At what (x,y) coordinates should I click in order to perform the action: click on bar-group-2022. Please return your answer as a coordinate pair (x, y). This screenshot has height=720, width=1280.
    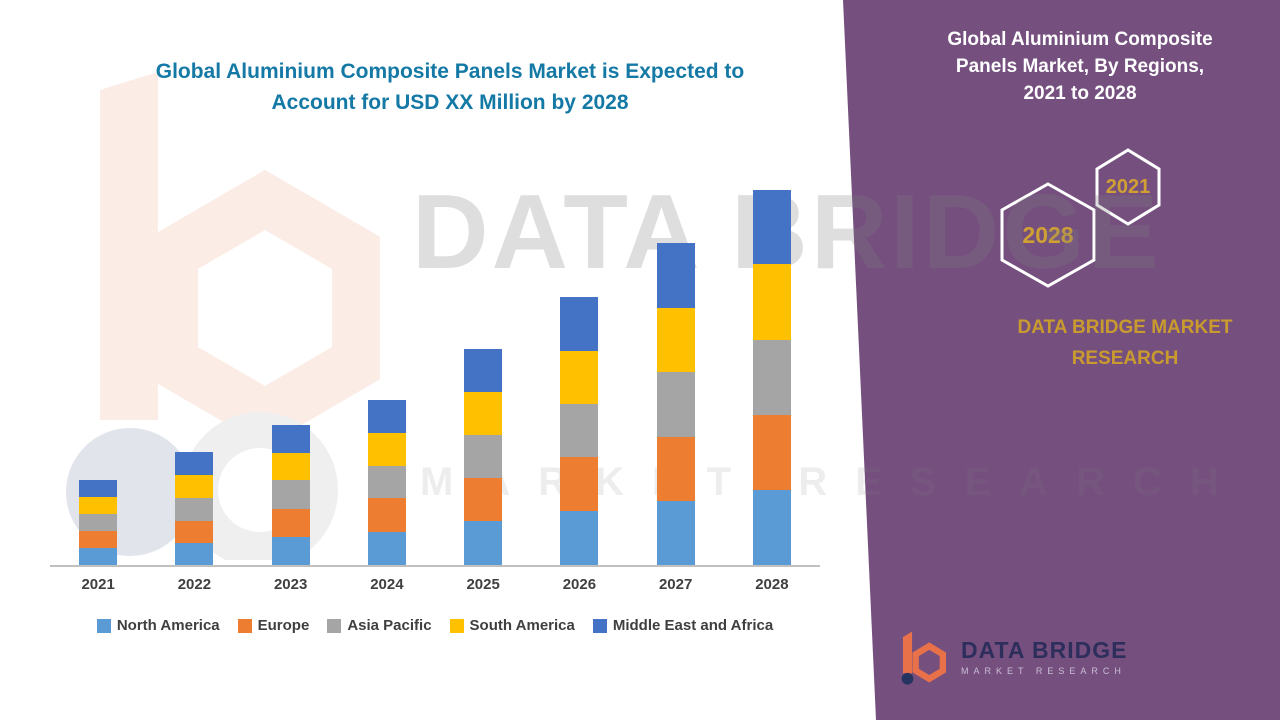
    Looking at the image, I should click on (194, 360).